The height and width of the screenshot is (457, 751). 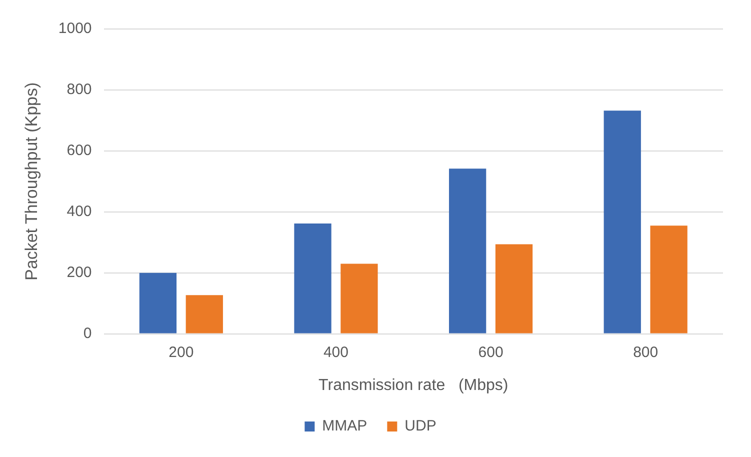 I want to click on y-tick-label: 0, so click(x=87, y=333).